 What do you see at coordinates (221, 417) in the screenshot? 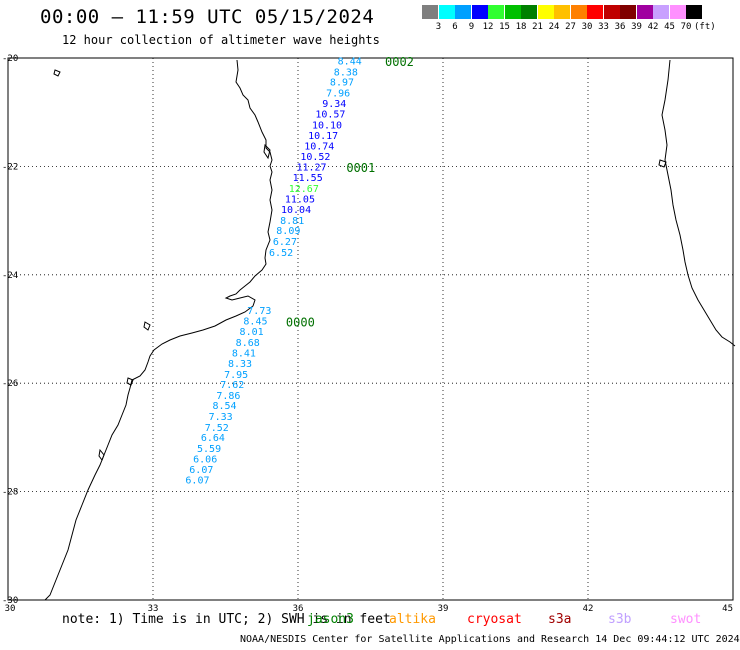
I see `wave-height-value: 7.33` at bounding box center [221, 417].